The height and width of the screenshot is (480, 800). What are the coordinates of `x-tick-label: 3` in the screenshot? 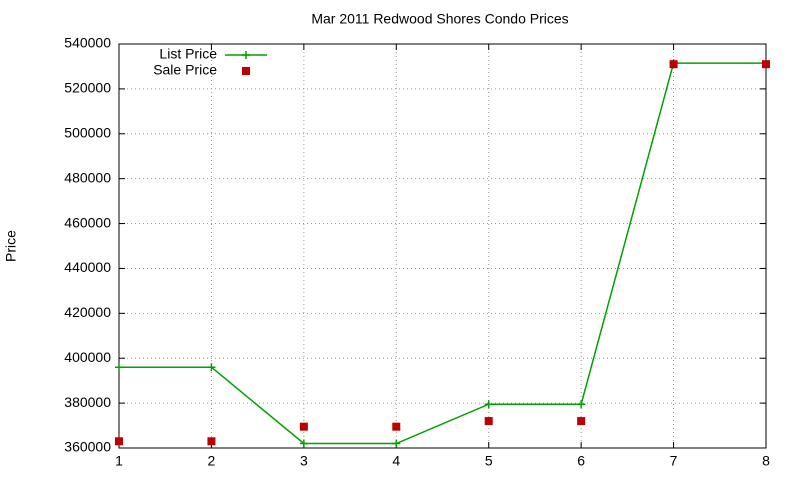 It's located at (304, 461).